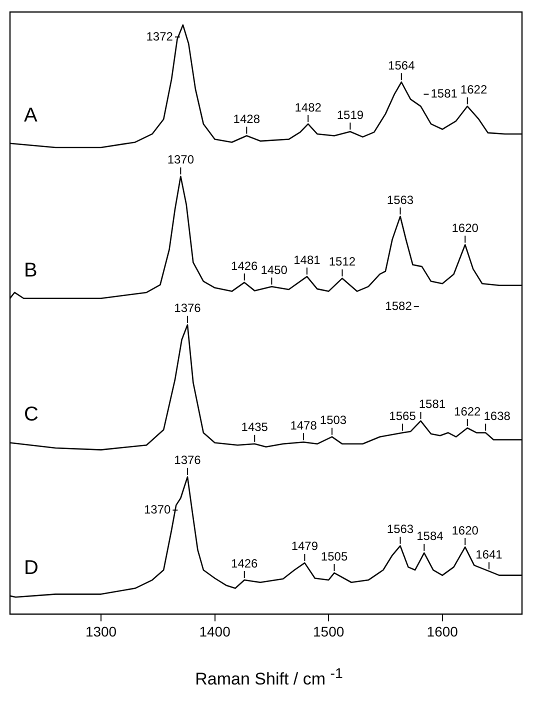  What do you see at coordinates (307, 259) in the screenshot?
I see `annotation: 1481` at bounding box center [307, 259].